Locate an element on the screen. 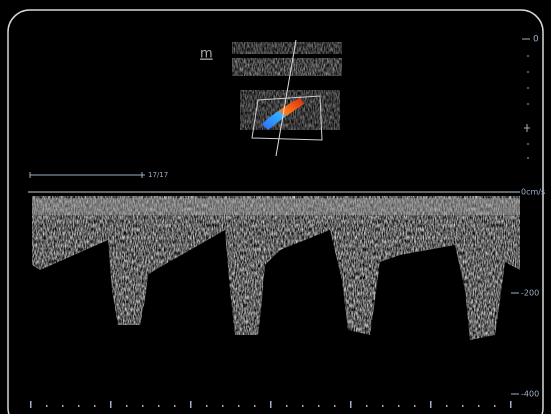  velocity-label: 0cm/s is located at coordinates (533, 192).